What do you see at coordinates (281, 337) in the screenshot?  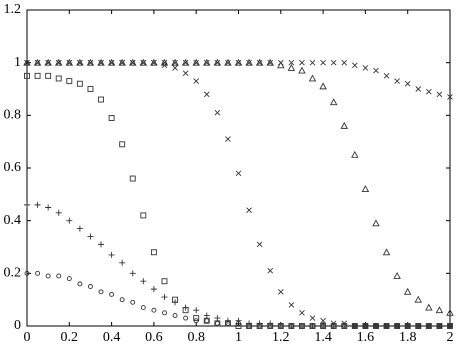 I see `x-tick-label: 1.2` at bounding box center [281, 337].